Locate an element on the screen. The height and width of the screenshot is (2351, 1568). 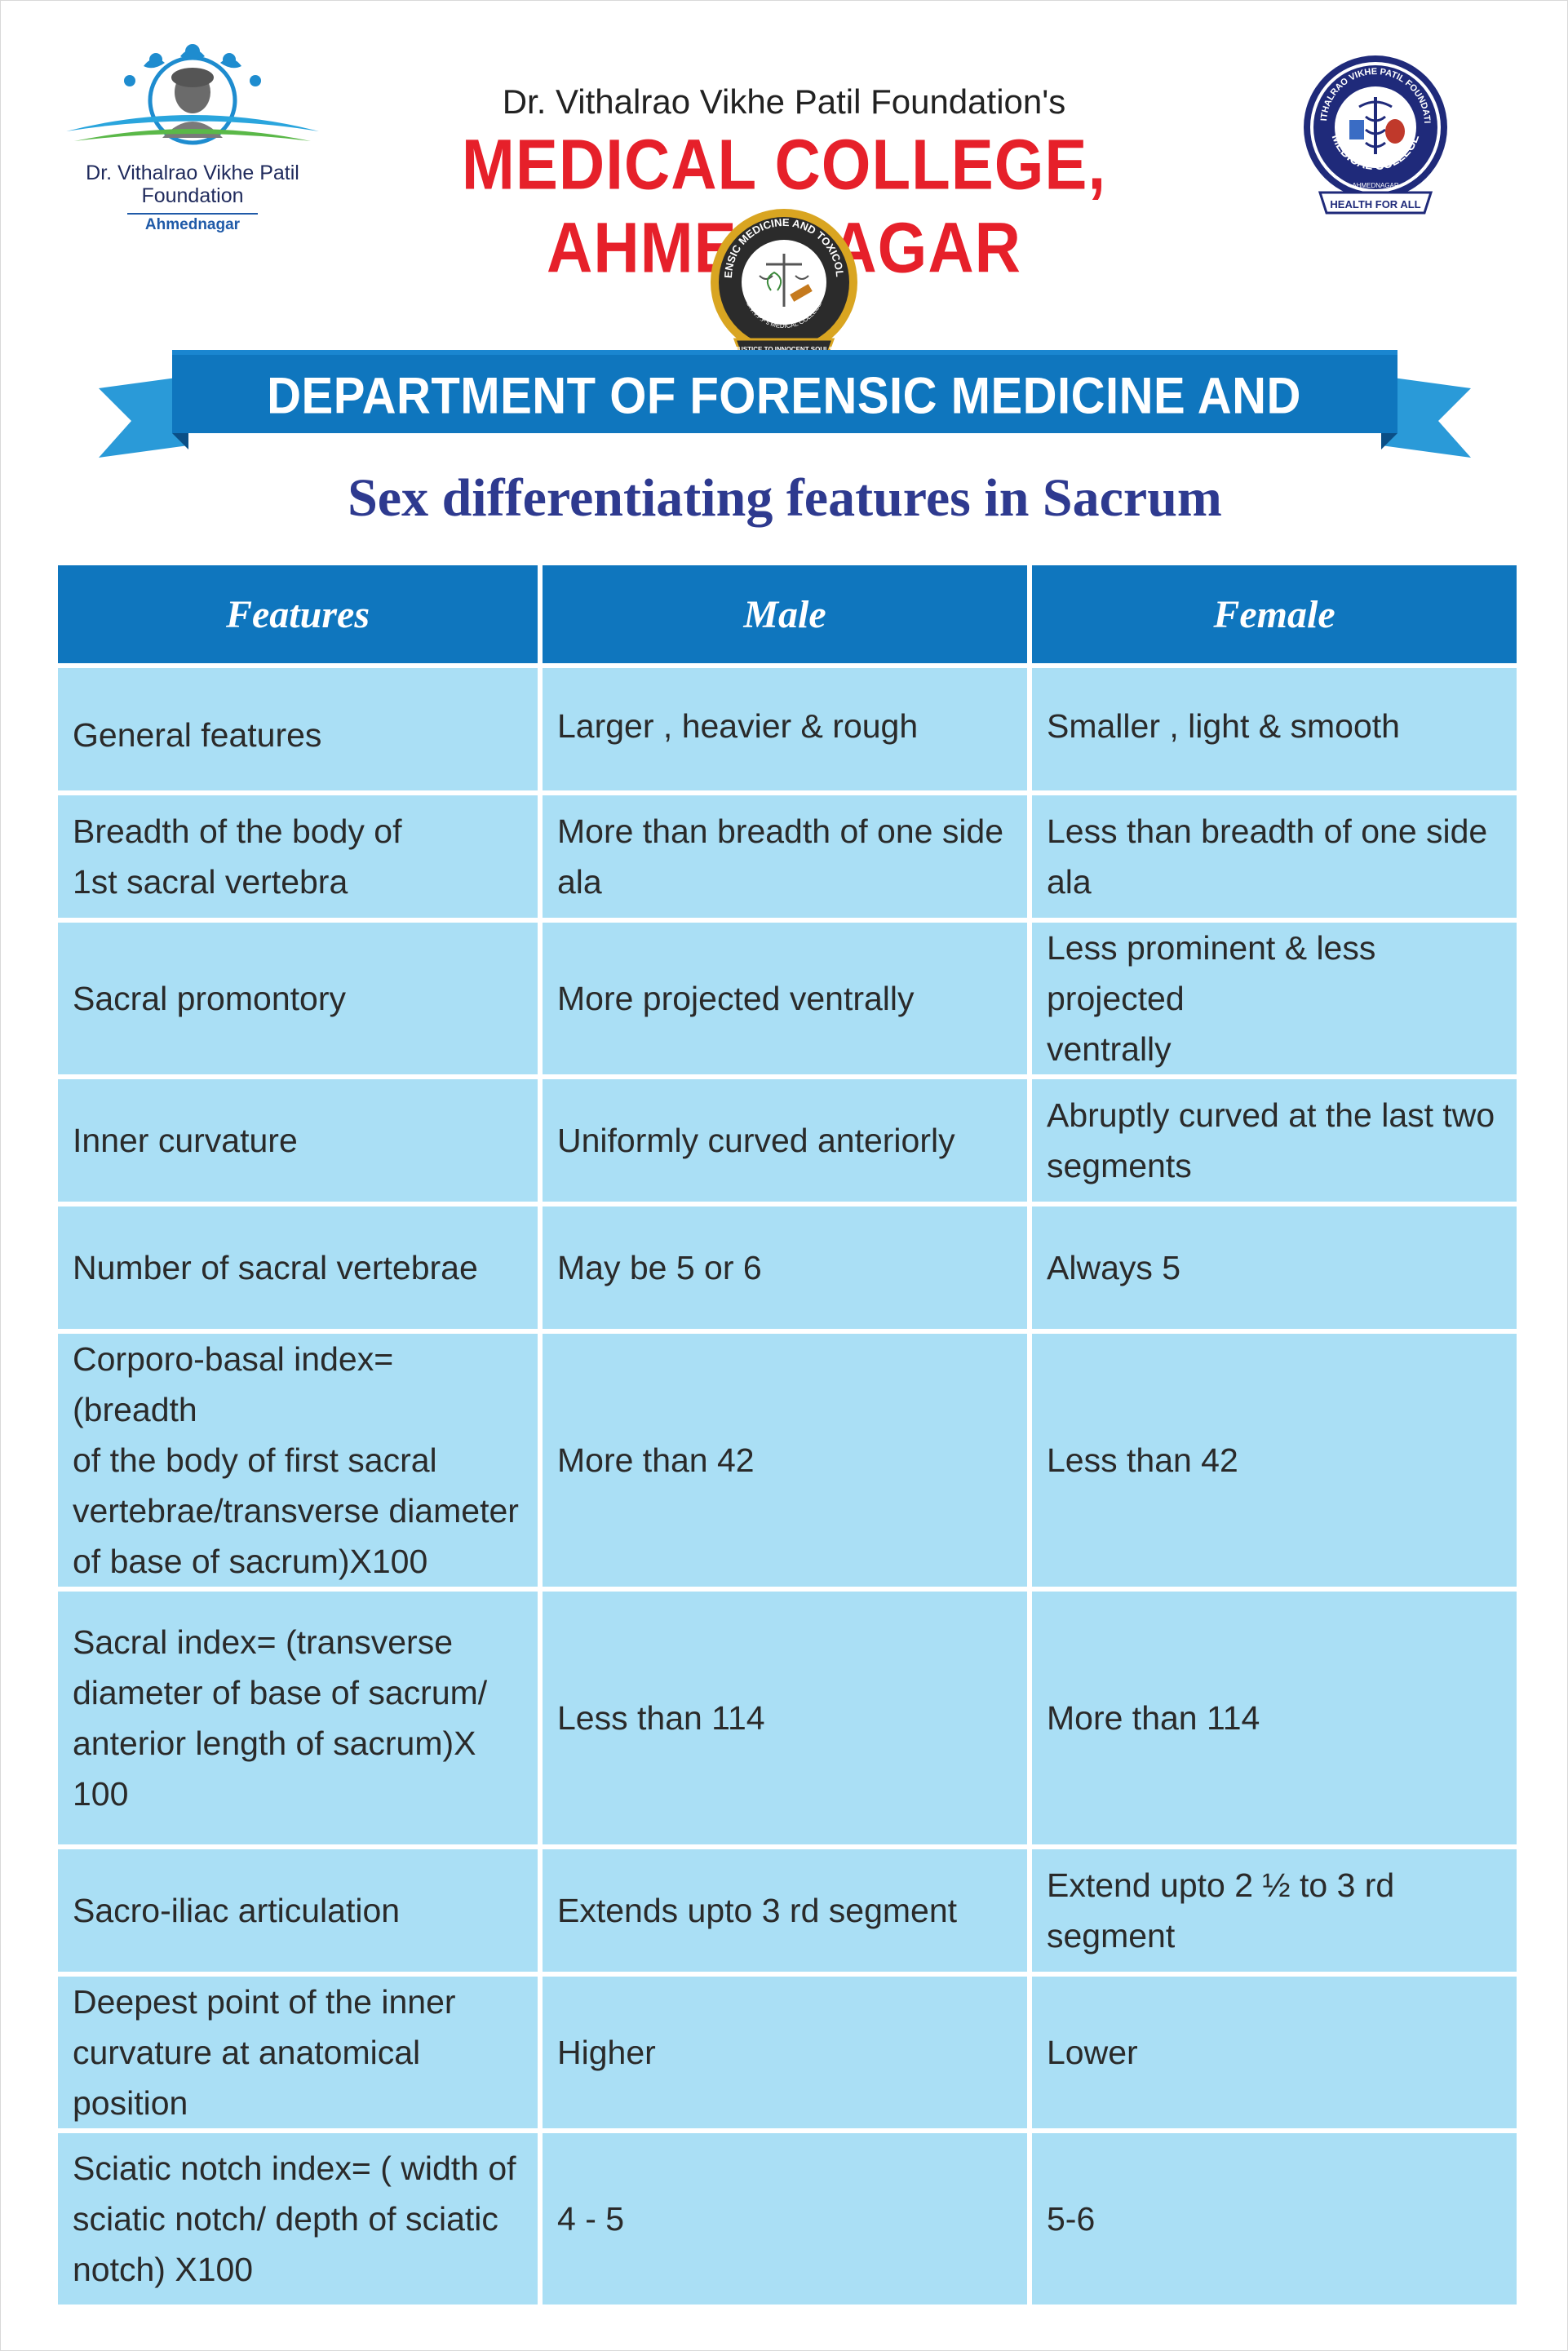
table-header-row: Features Male Female is located at coordinates (787, 614).